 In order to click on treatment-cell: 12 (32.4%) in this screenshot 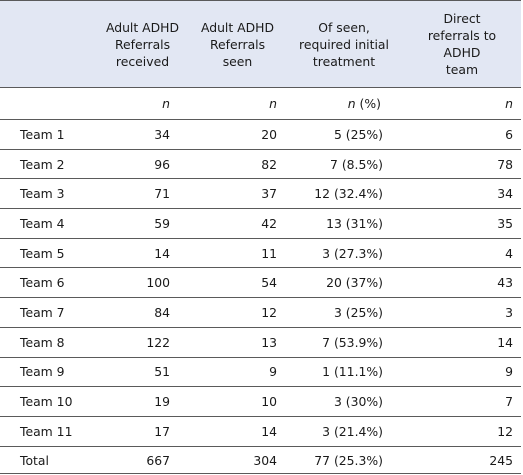, I will do `click(344, 194)`.